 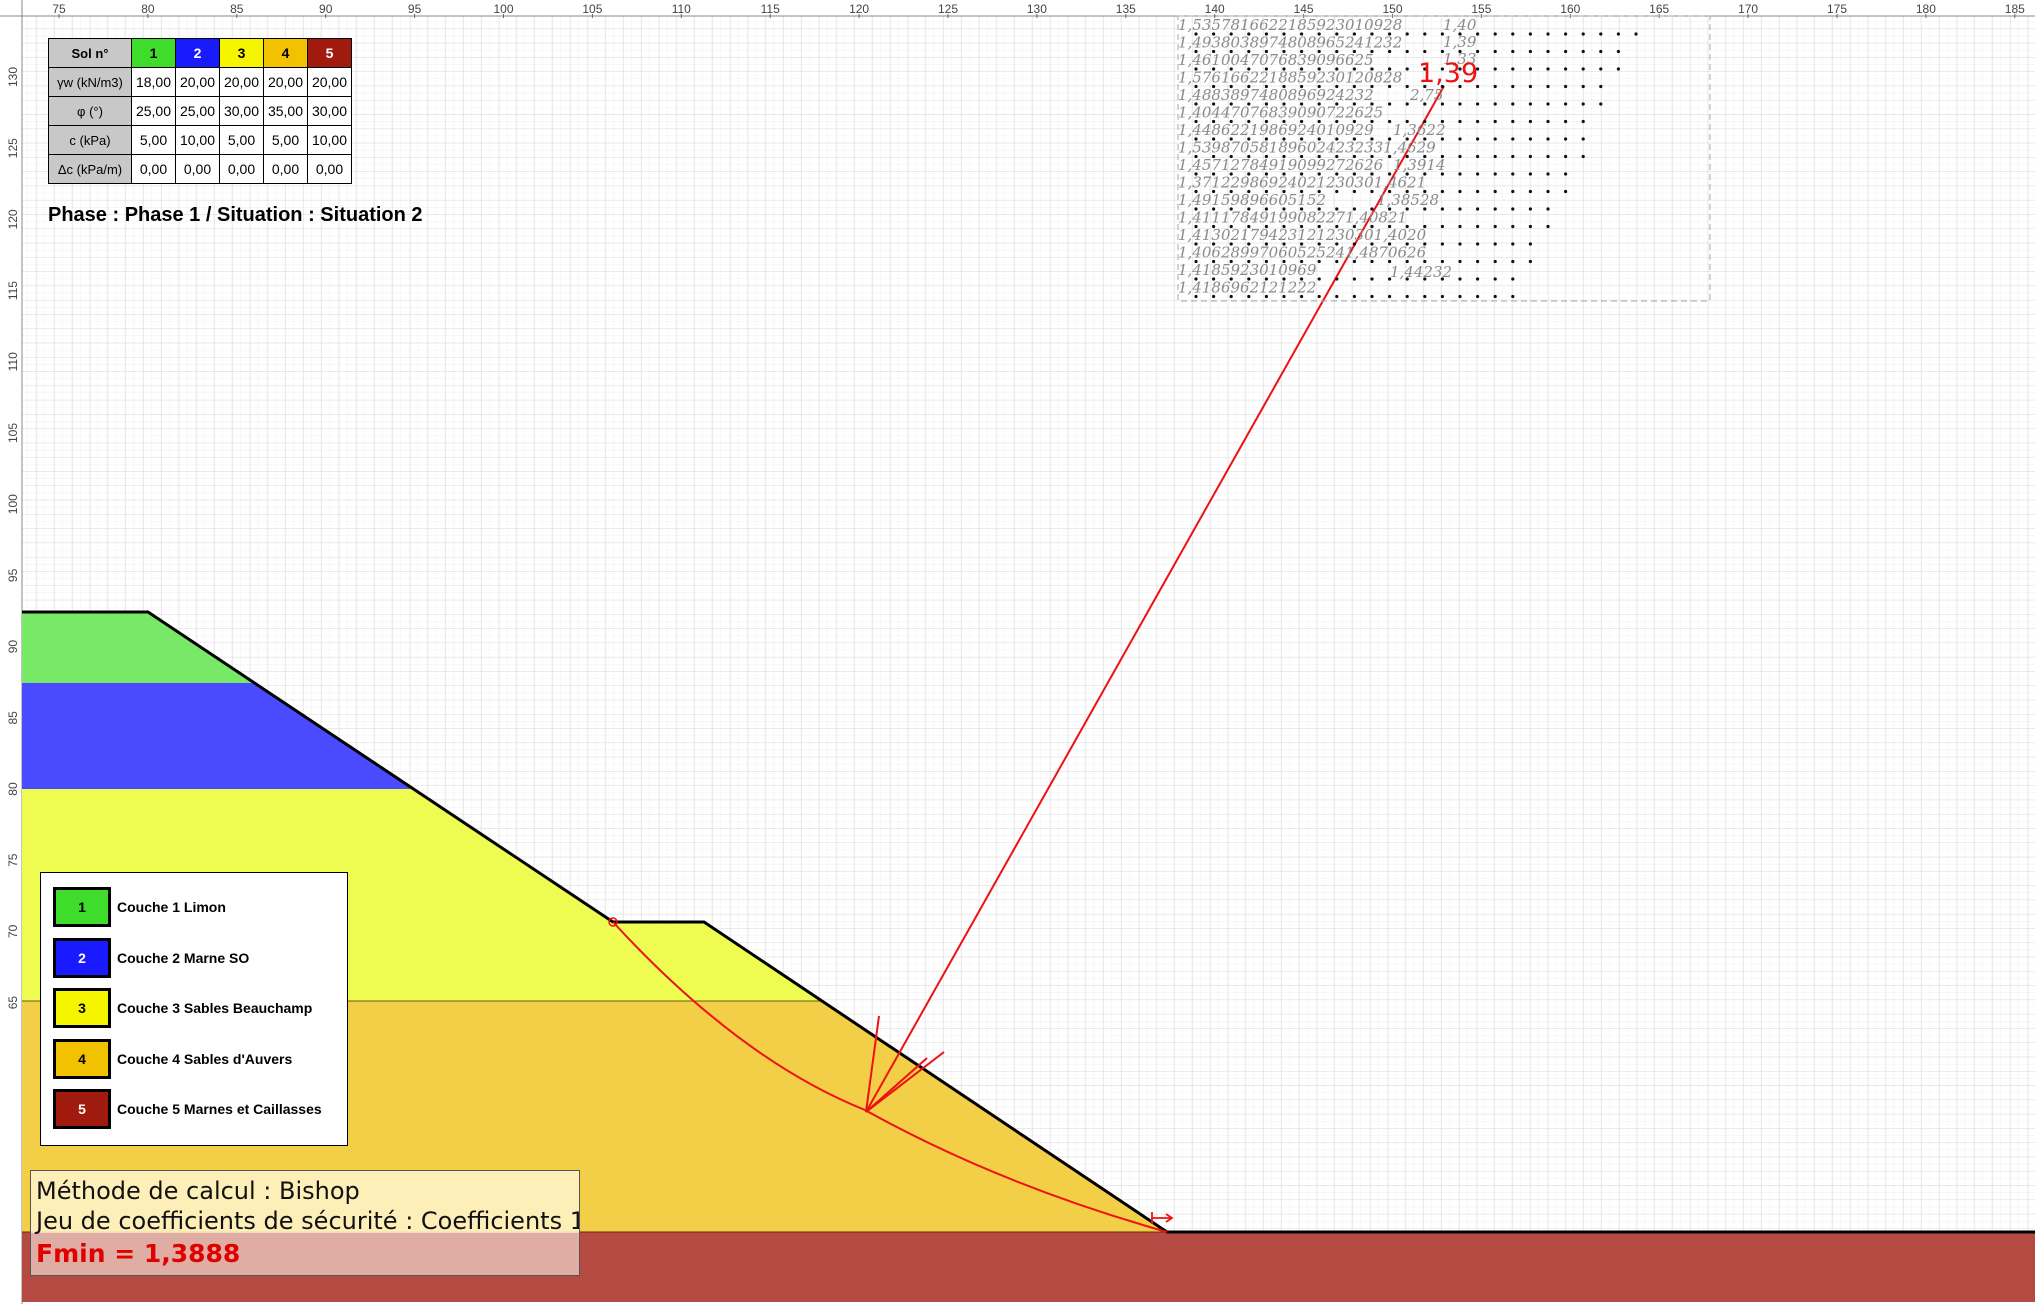 I want to click on search-grid-box, so click(x=1444, y=158).